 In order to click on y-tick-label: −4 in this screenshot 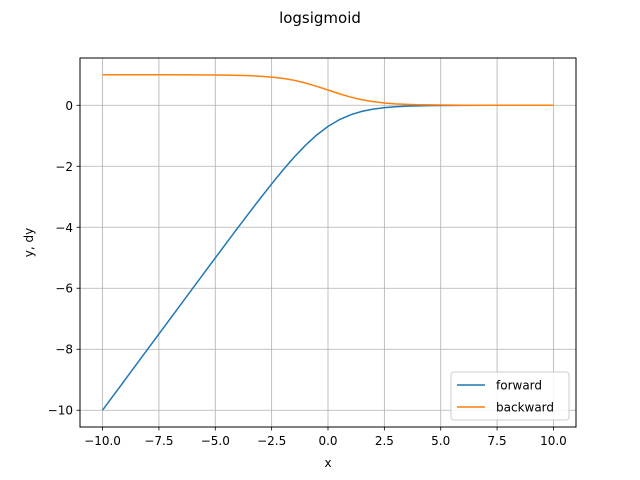, I will do `click(64, 228)`.